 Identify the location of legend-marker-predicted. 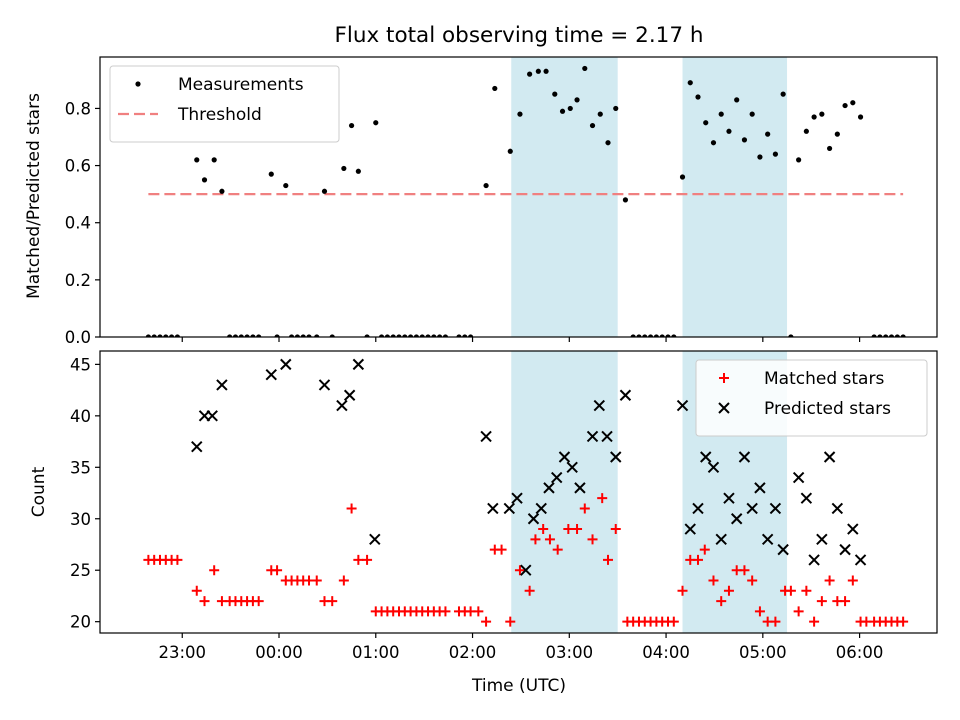
(724, 408).